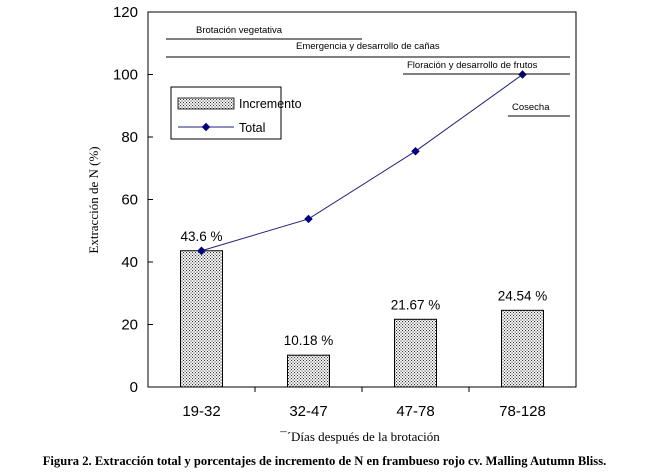  I want to click on y-axis: 0 20 40 60 80 100 120, so click(133, 200).